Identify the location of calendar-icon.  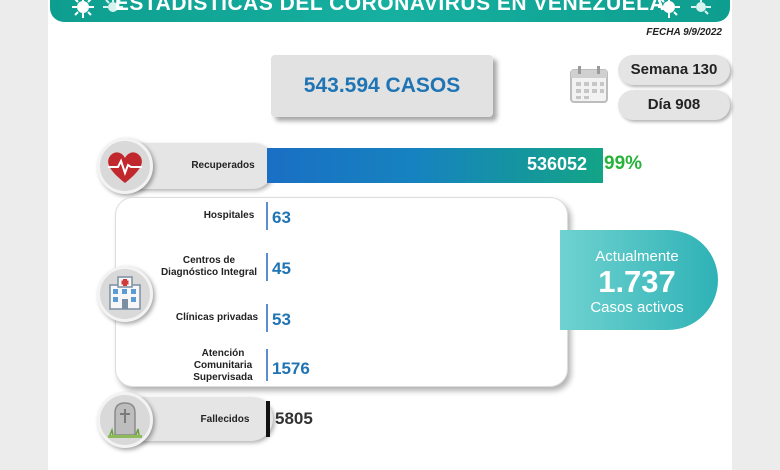
(589, 84).